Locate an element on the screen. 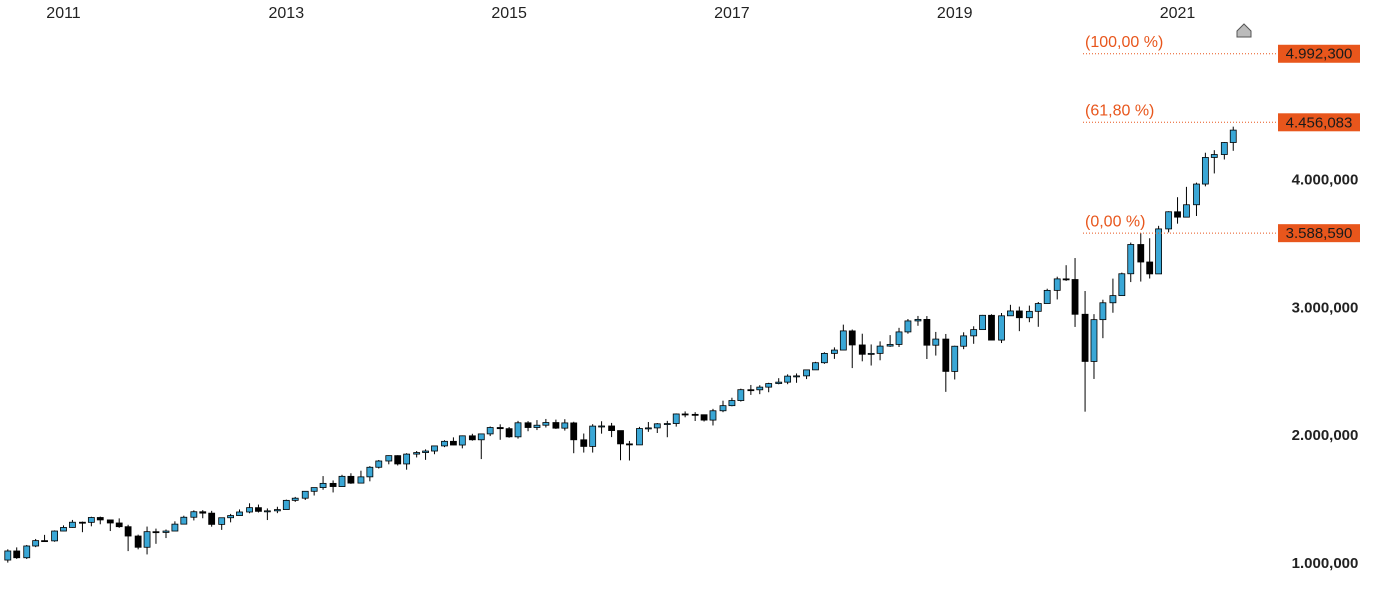 The image size is (1388, 592). y-tick-label: 4.000,000 is located at coordinates (1325, 180).